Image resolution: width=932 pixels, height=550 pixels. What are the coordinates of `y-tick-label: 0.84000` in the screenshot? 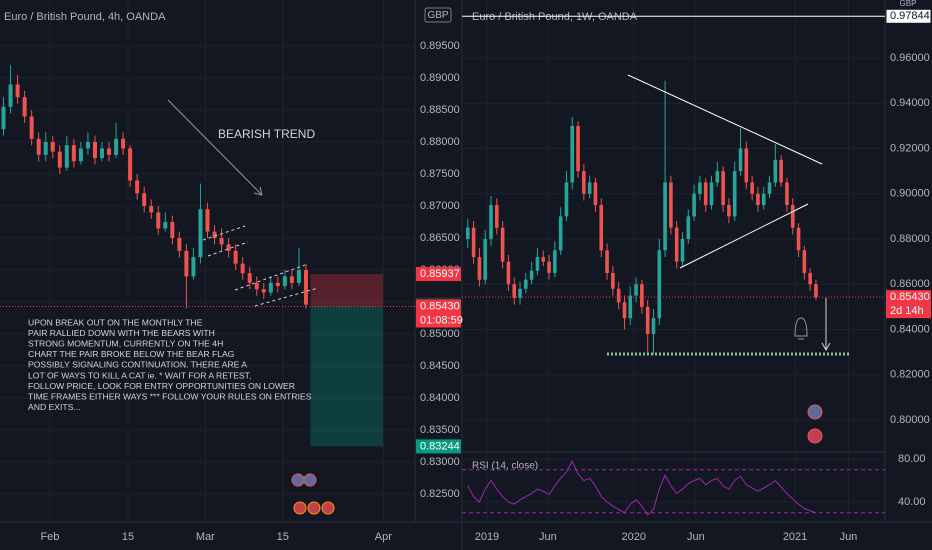 It's located at (910, 329).